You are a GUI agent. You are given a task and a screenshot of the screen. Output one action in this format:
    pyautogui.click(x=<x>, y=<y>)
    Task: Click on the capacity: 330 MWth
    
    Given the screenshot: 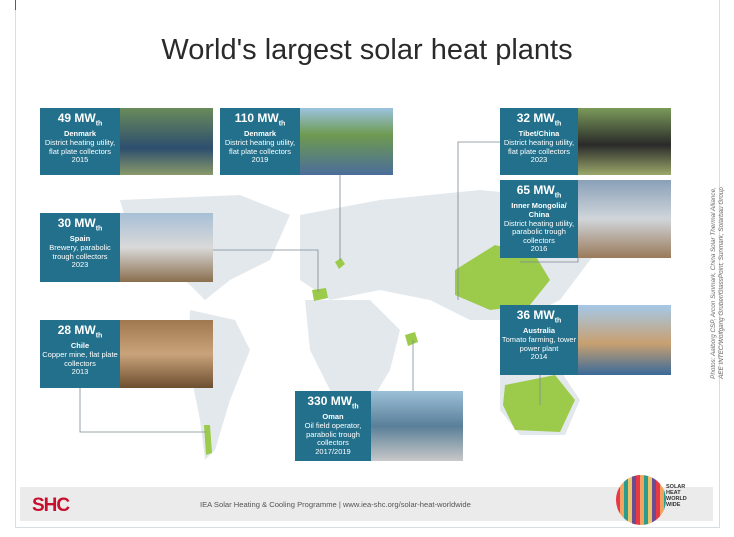 What is the action you would take?
    pyautogui.click(x=333, y=404)
    